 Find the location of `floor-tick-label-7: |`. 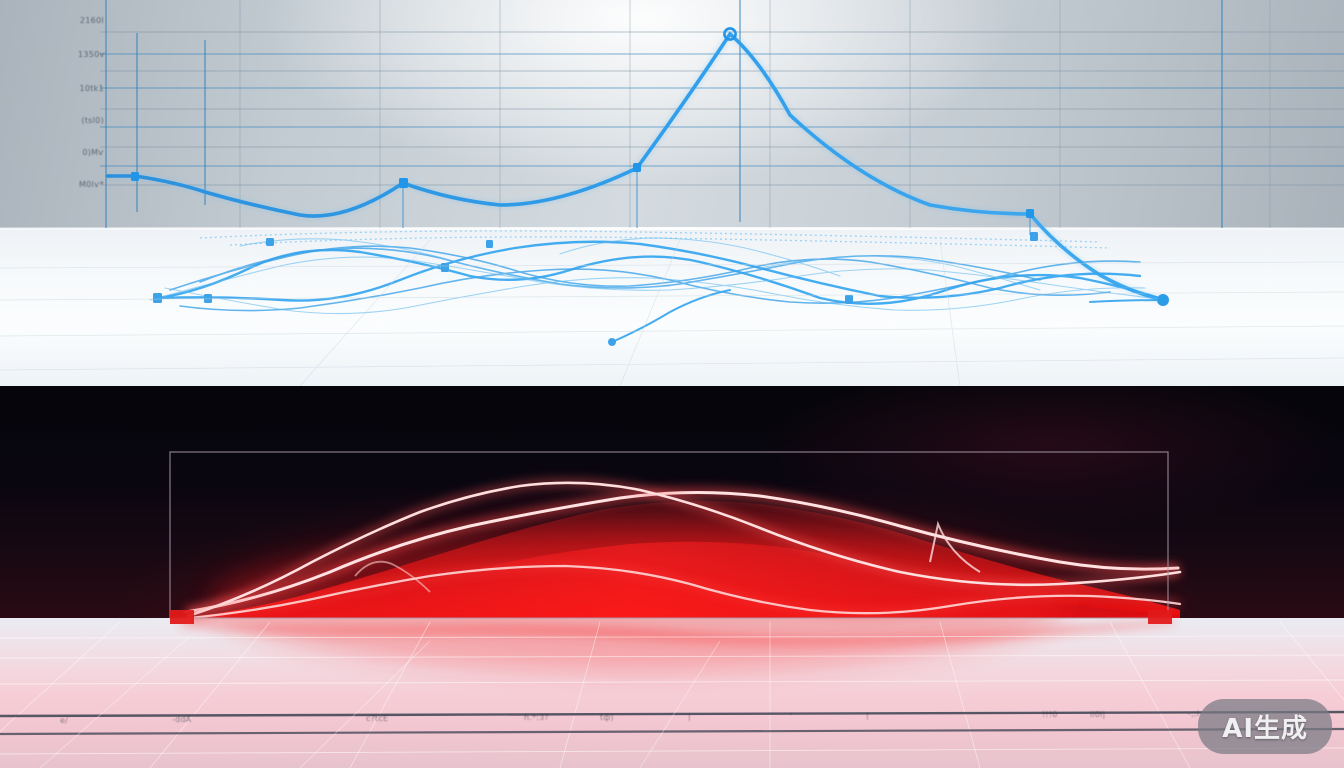

floor-tick-label-7: | is located at coordinates (867, 715).